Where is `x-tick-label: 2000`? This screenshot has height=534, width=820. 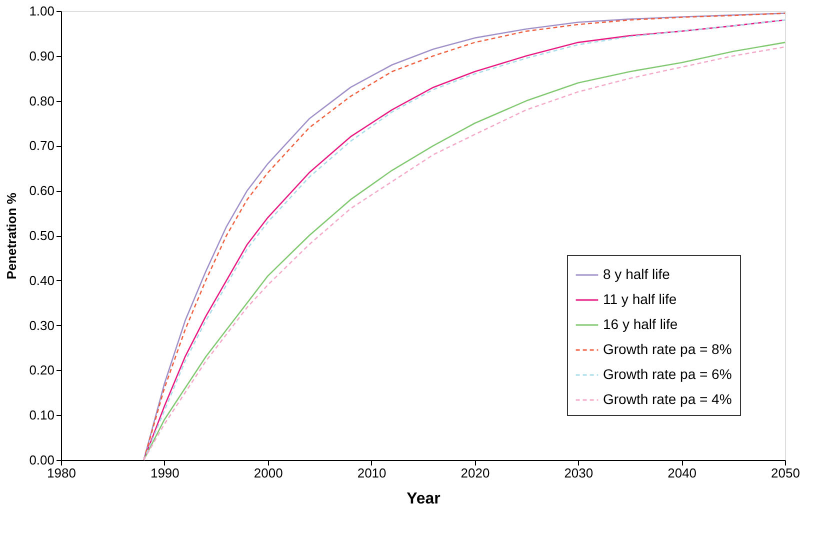
x-tick-label: 2000 is located at coordinates (268, 473).